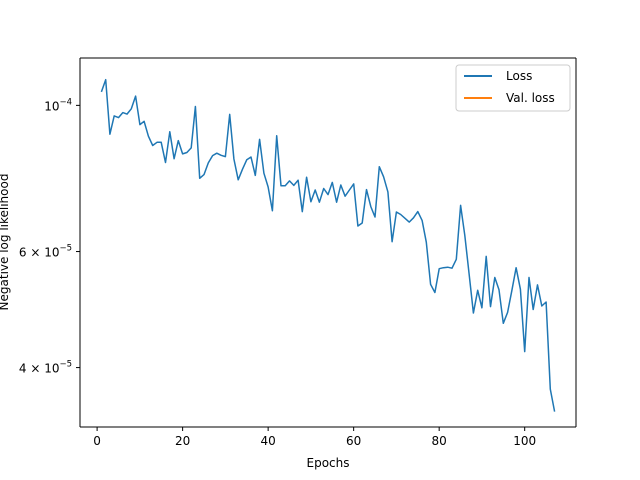 The height and width of the screenshot is (480, 640). Describe the element at coordinates (519, 76) in the screenshot. I see `legend-label-loss: Loss` at that location.